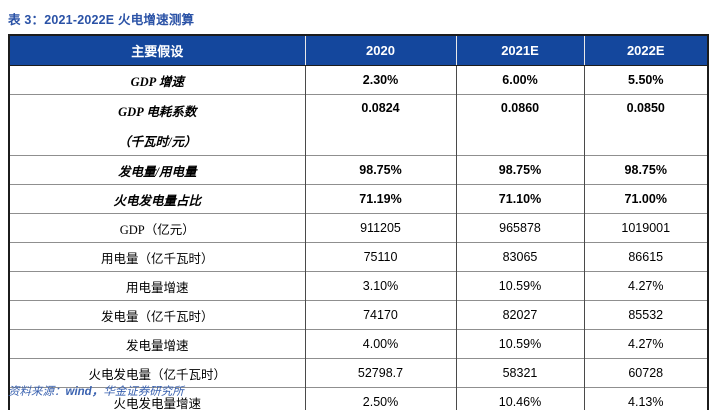 Image resolution: width=724 pixels, height=410 pixels. What do you see at coordinates (519, 199) in the screenshot?
I see `row-value: 71.10%` at bounding box center [519, 199].